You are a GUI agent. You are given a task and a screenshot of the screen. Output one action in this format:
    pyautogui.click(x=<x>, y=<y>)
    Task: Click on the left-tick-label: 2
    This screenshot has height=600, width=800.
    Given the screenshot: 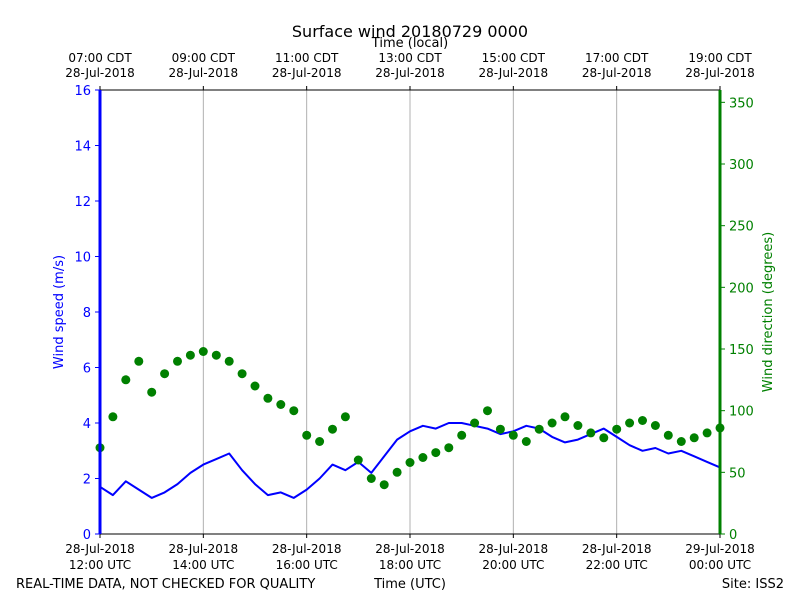 What is the action you would take?
    pyautogui.click(x=87, y=480)
    